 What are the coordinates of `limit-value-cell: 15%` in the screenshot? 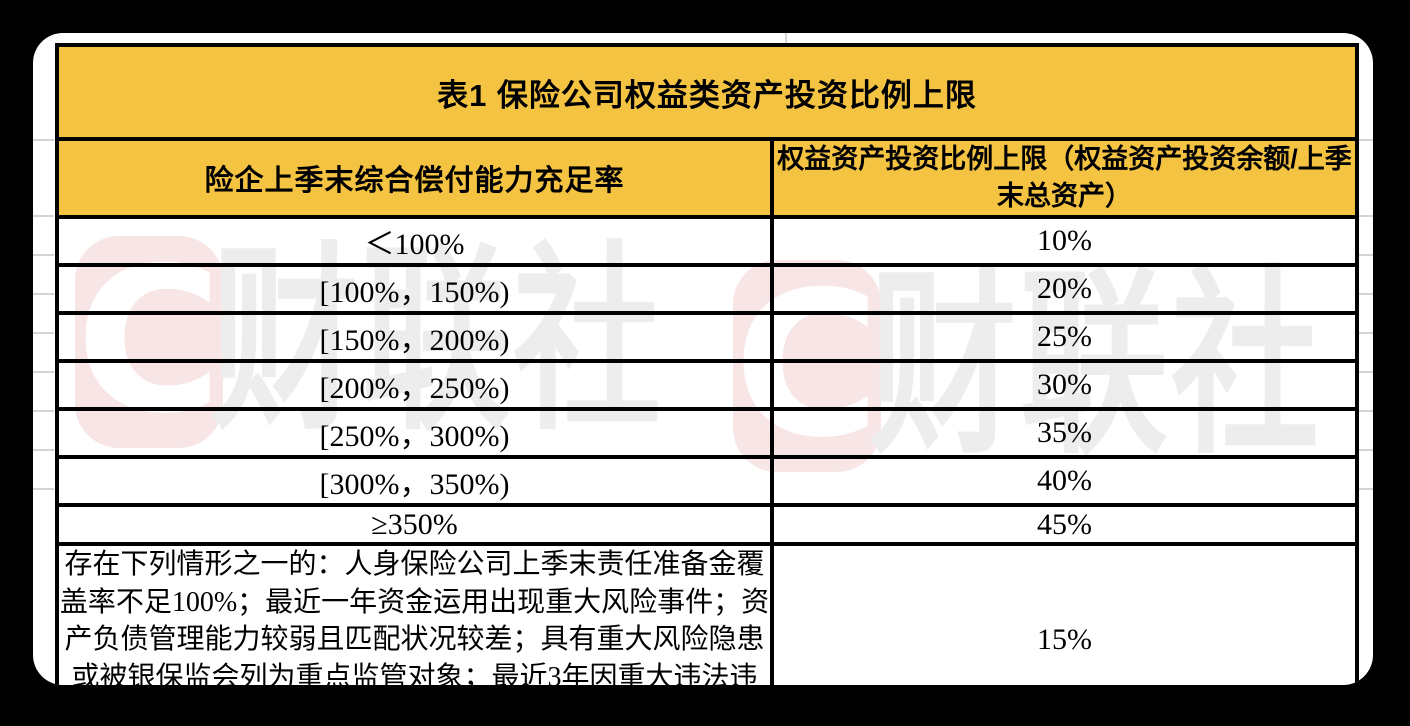 It's located at (1064, 613).